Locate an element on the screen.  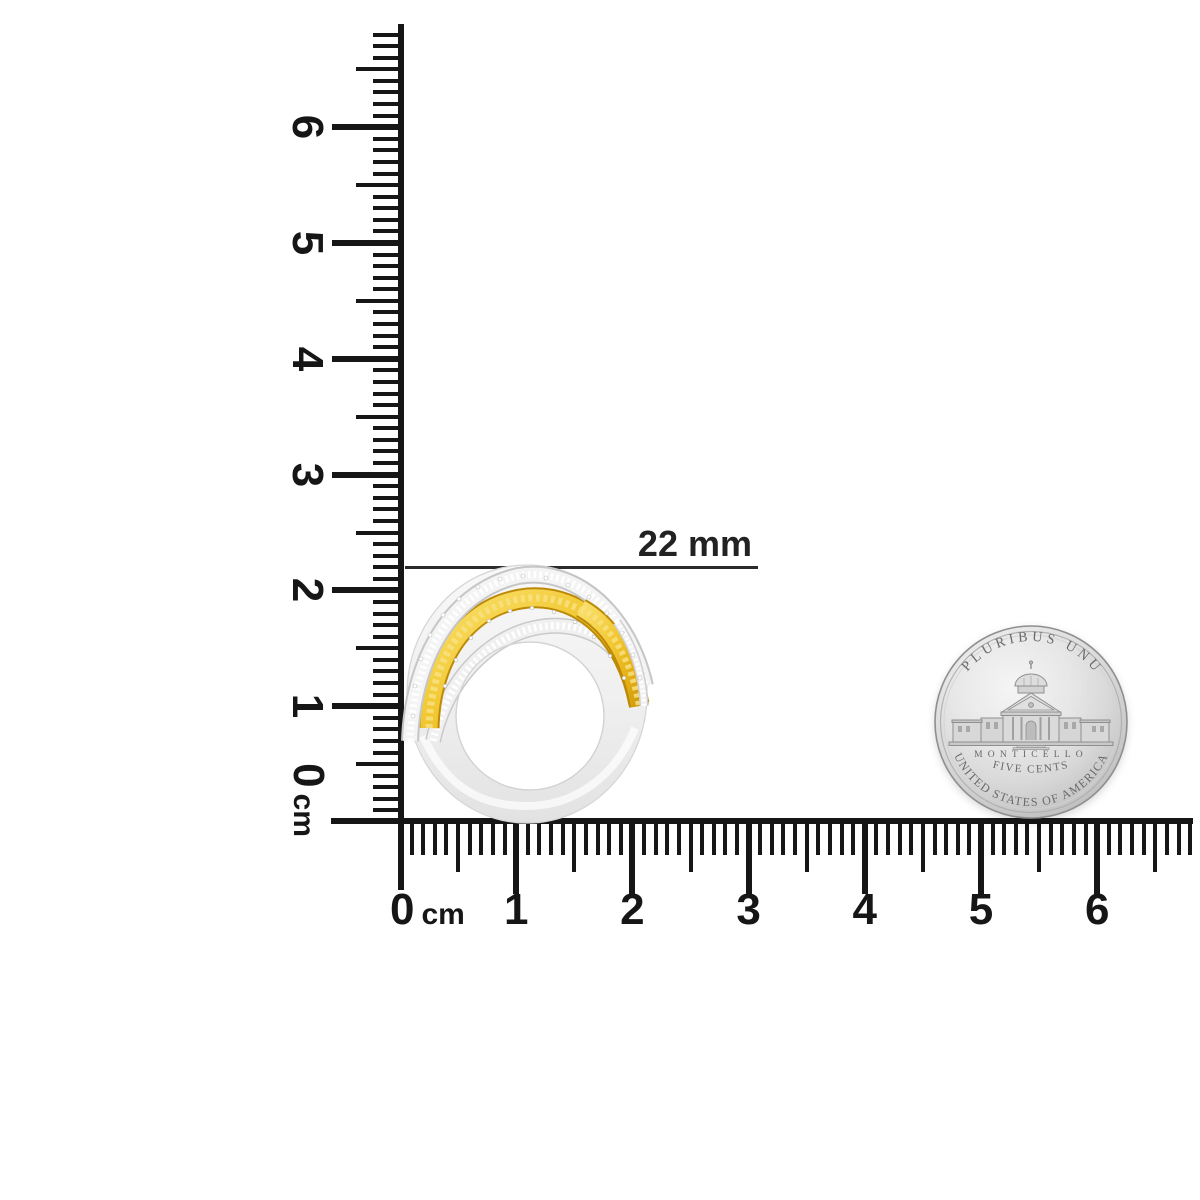
ruler-number-label: 4 is located at coordinates (865, 909).